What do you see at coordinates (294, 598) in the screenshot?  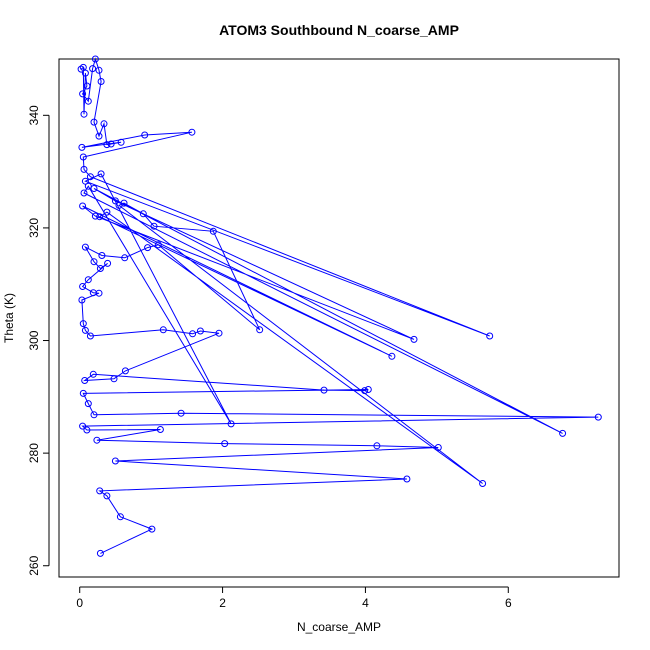 I see `x-axis: 0 2 4 6` at bounding box center [294, 598].